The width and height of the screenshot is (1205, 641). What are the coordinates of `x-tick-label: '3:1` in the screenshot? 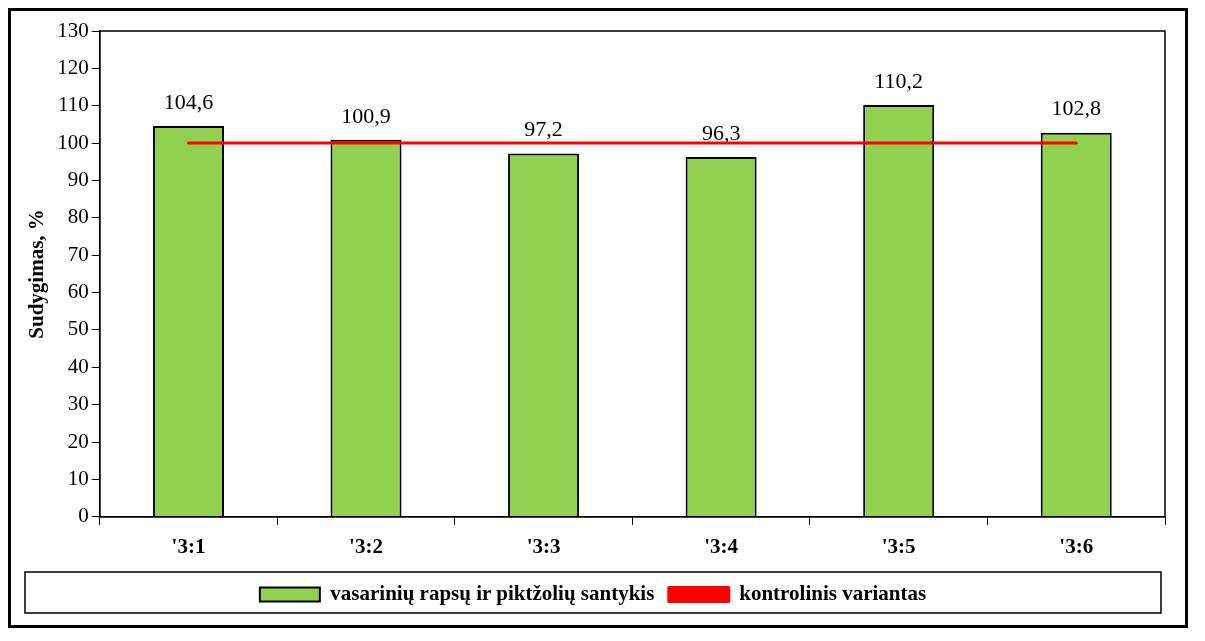 It's located at (188, 545).